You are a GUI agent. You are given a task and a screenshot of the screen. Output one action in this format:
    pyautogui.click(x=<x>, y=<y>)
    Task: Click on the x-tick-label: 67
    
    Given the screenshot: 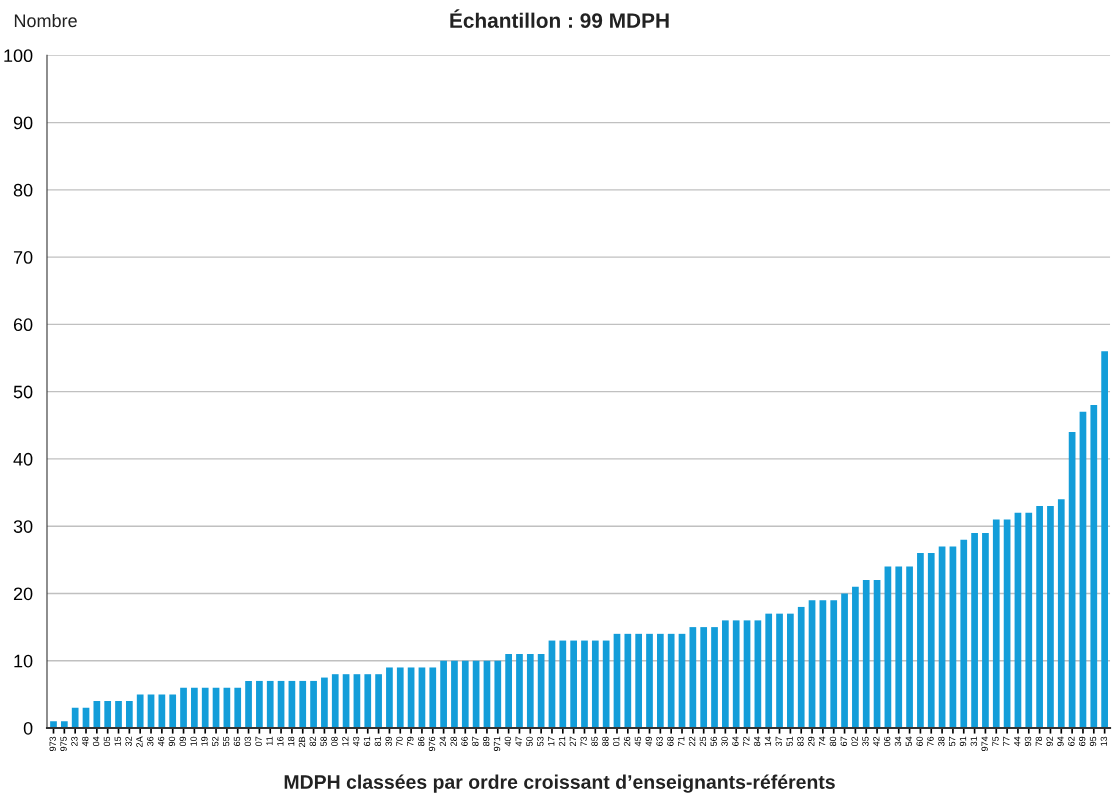 What is the action you would take?
    pyautogui.click(x=843, y=741)
    